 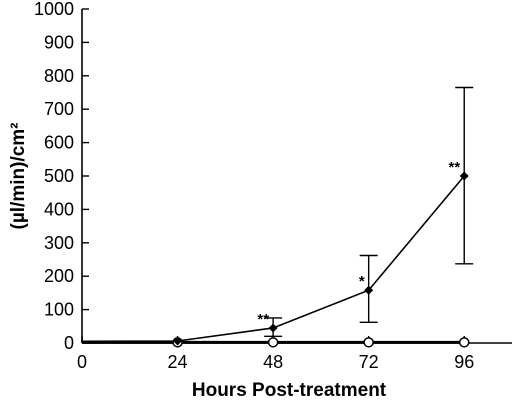 What do you see at coordinates (59, 176) in the screenshot?
I see `y-tick-label: 500` at bounding box center [59, 176].